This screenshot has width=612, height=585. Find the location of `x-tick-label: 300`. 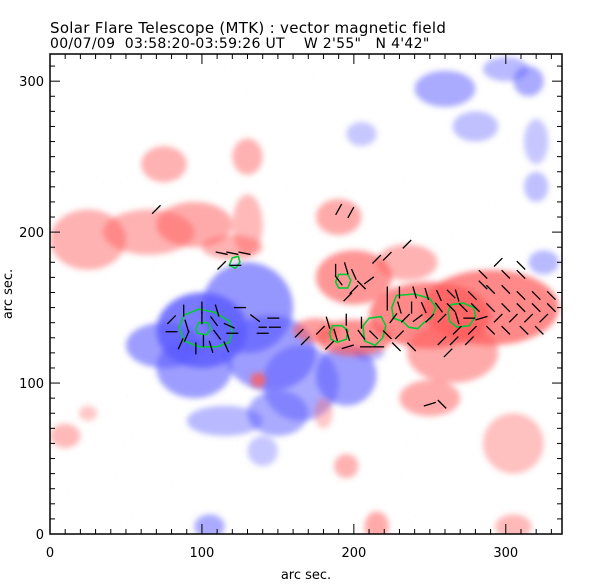

x-tick-label: 300 is located at coordinates (505, 553).